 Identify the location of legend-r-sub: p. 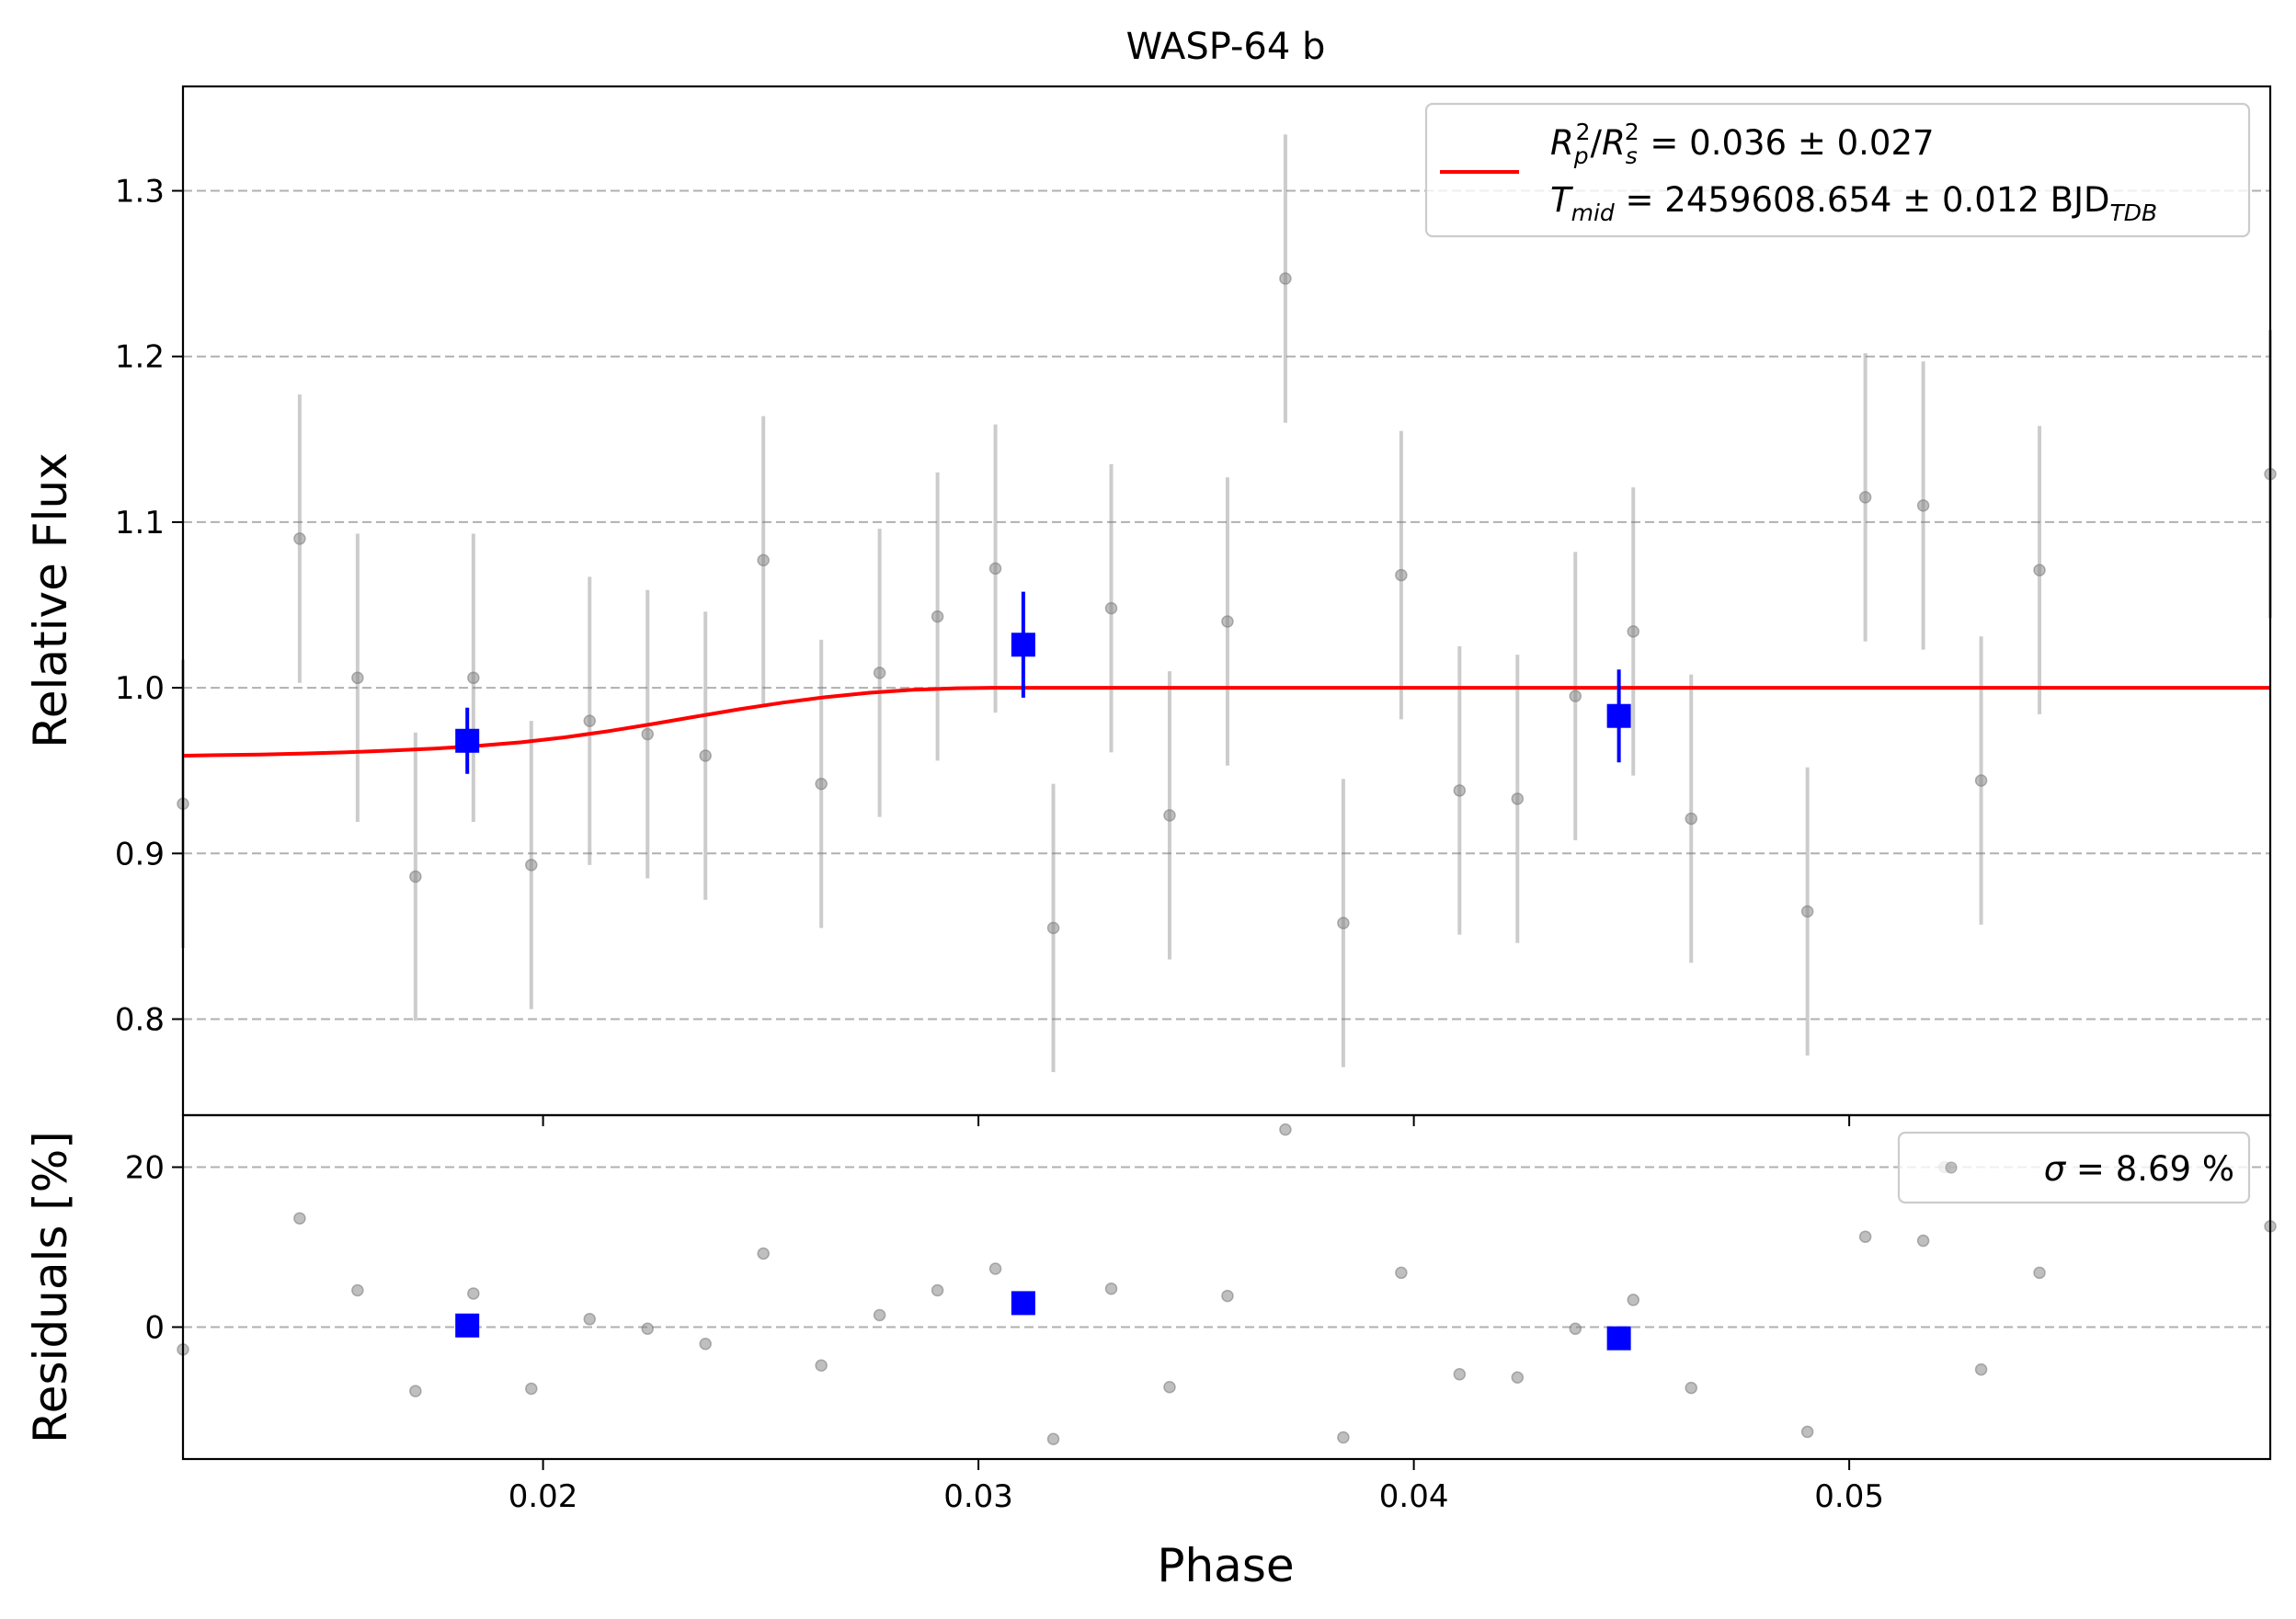
(1581, 156).